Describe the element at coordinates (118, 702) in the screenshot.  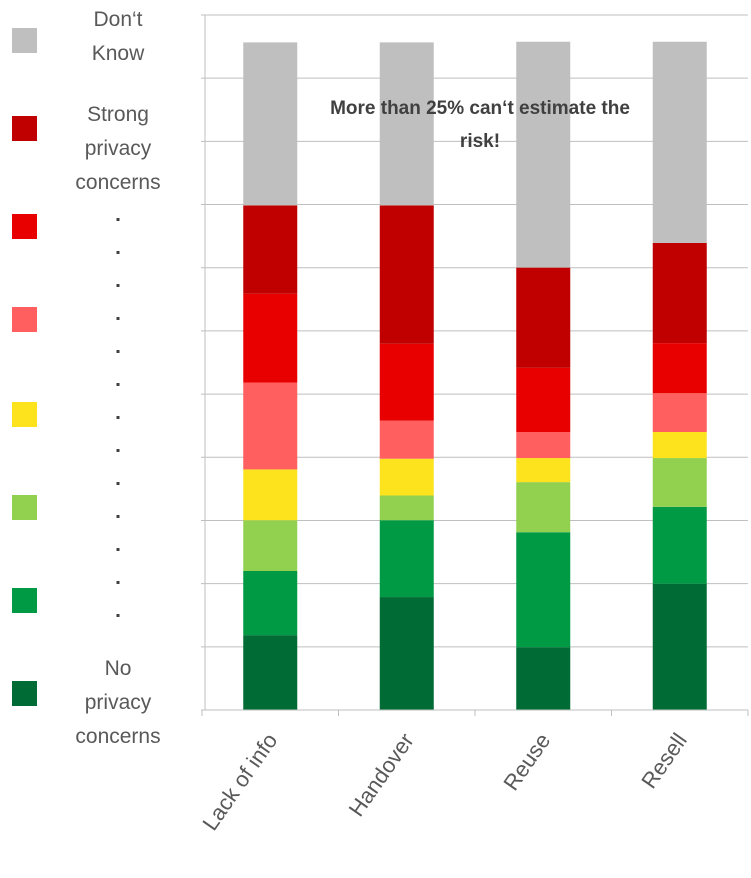
I see `legend-label: No privacy concerns` at that location.